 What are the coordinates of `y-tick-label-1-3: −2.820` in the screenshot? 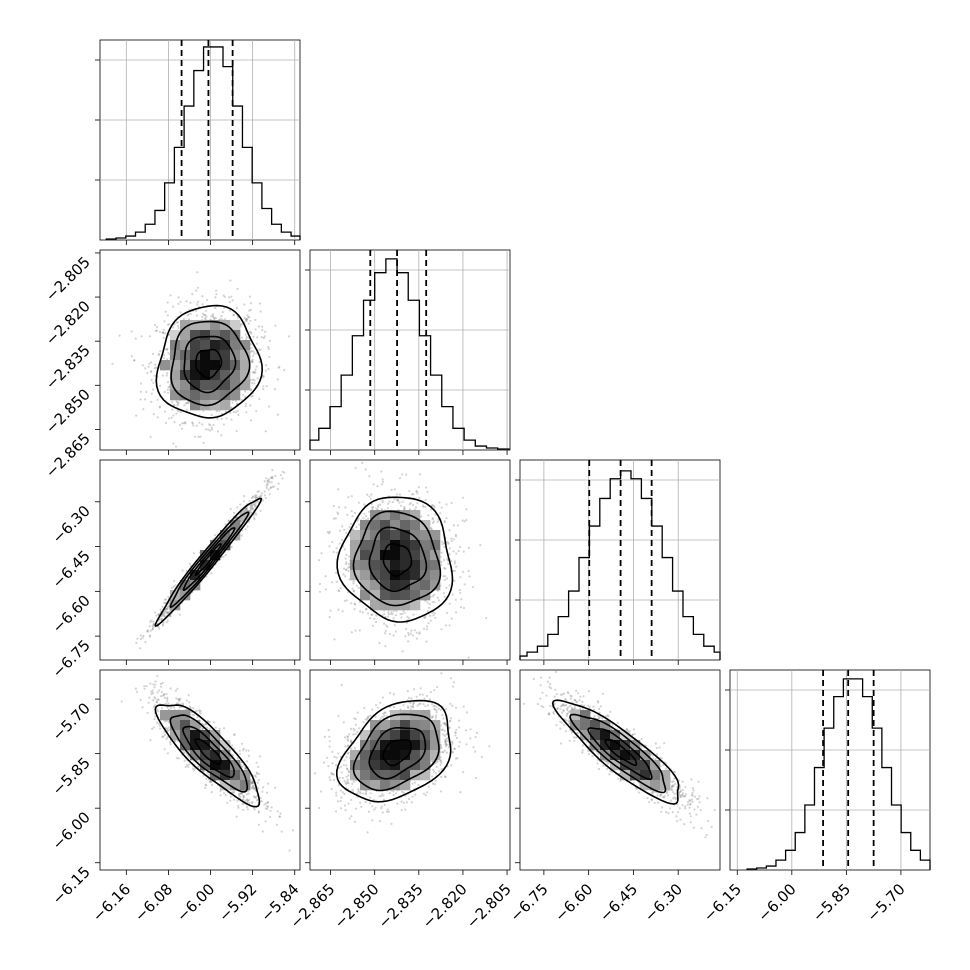 It's located at (68, 323).